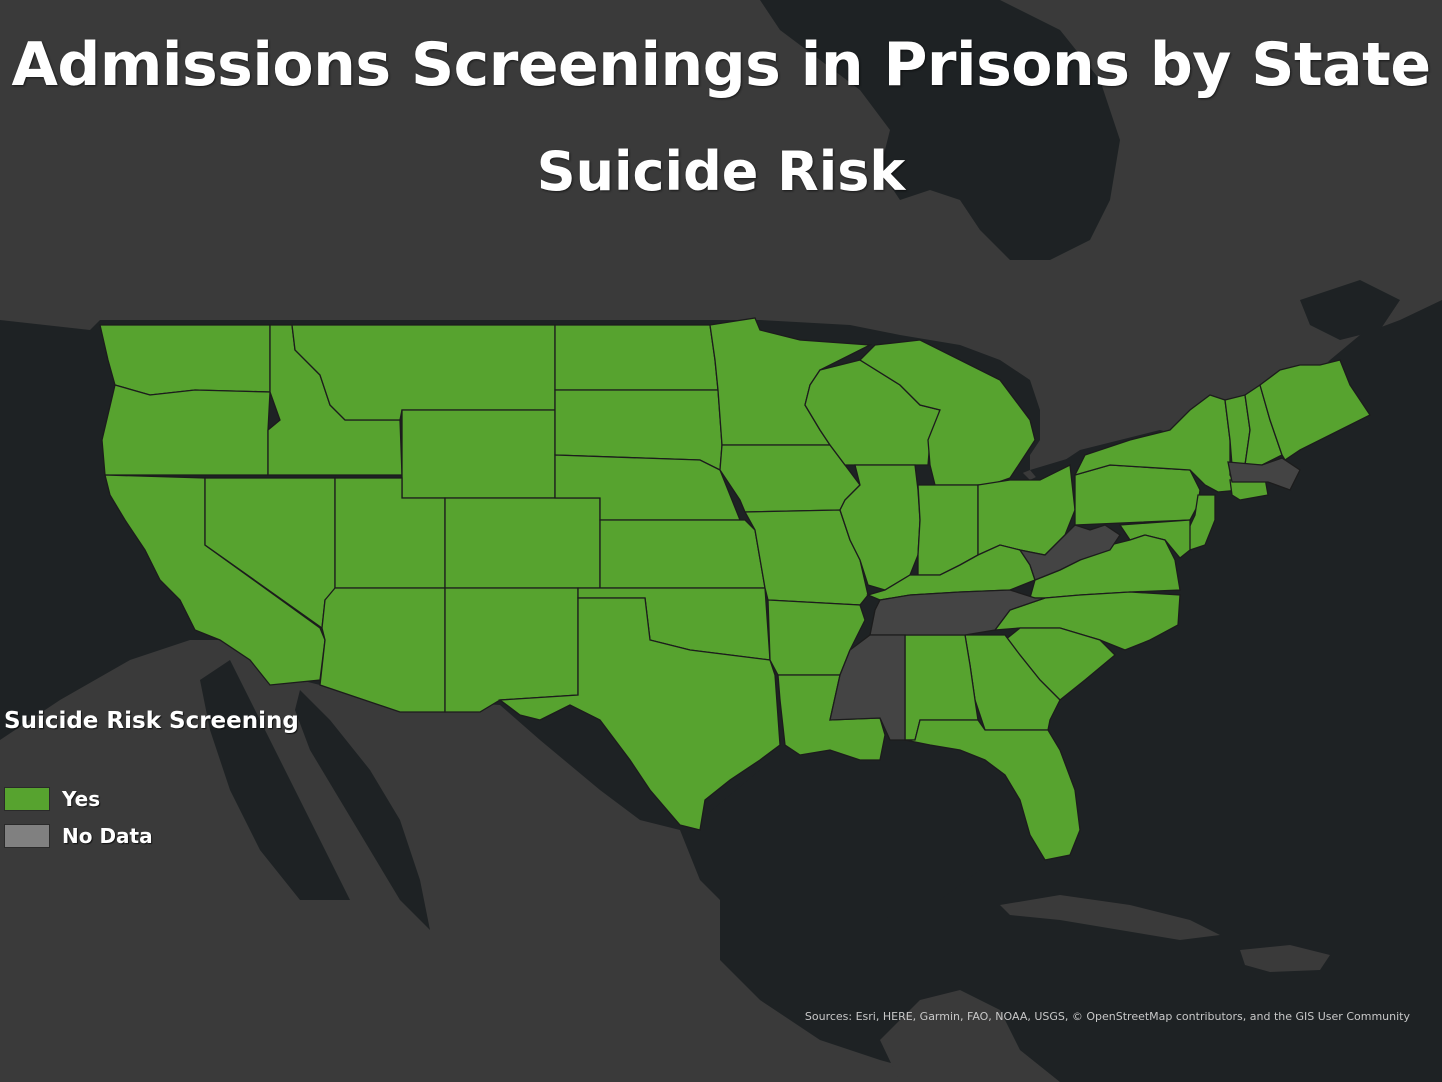 This screenshot has height=1082, width=1442. I want to click on map-legend: Suicide Risk Screening Yes No Data, so click(151, 781).